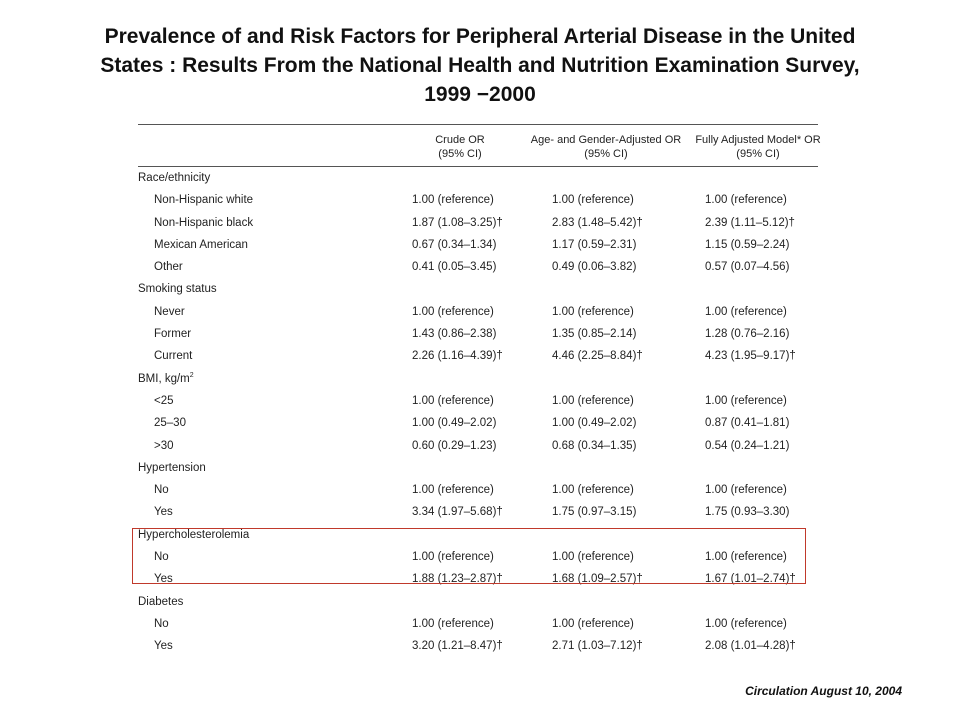 This screenshot has width=960, height=720. What do you see at coordinates (747, 445) in the screenshot?
I see `fully-adjusted-or-value: 0.54 (0.24–1.21)` at bounding box center [747, 445].